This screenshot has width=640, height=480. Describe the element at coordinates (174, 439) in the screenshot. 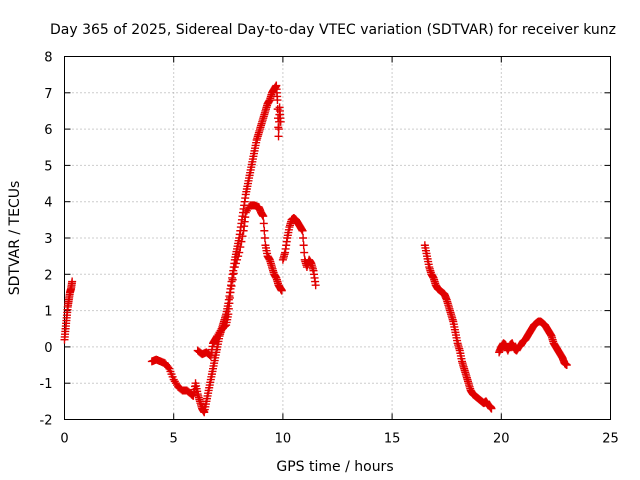

I see `x-tick-label: 5` at that location.